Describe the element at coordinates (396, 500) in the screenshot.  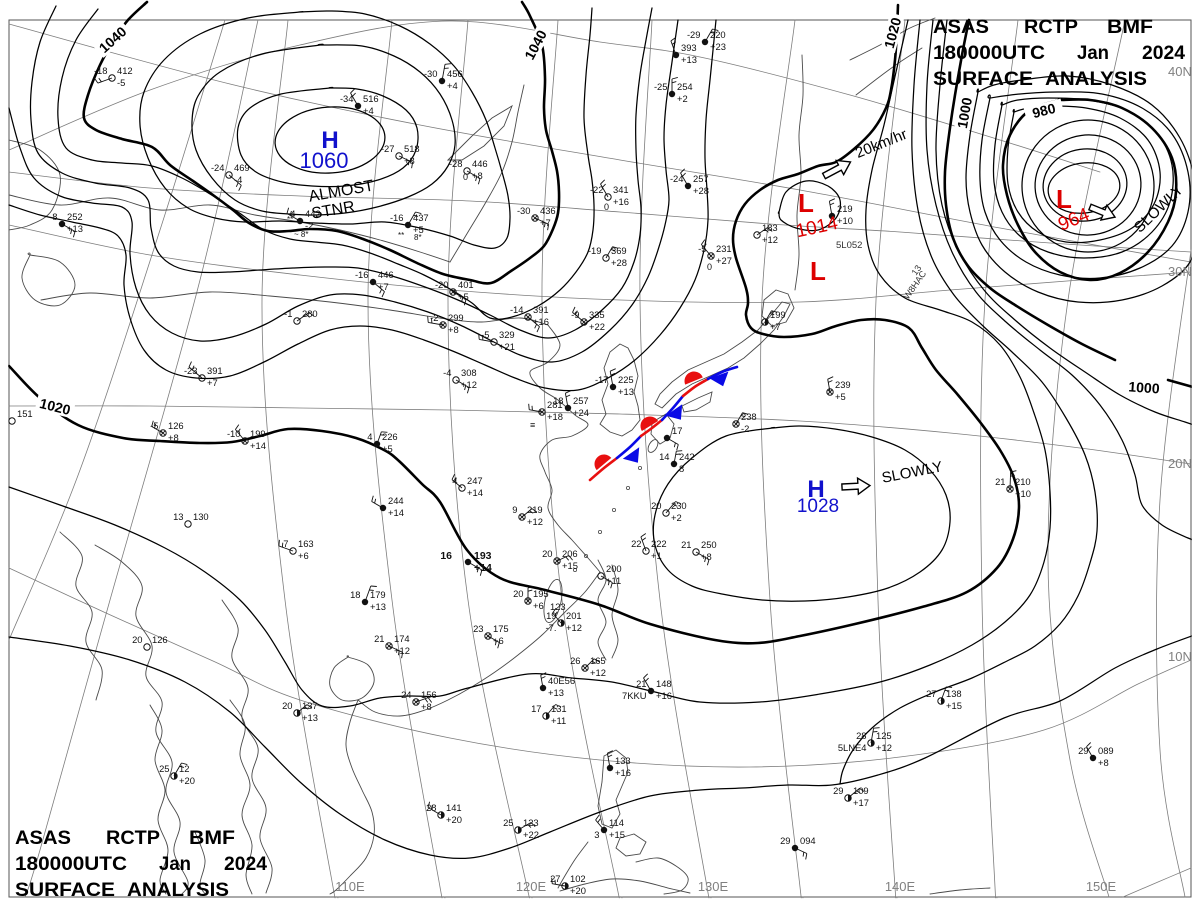
I see `svg-text: 244` at that location.